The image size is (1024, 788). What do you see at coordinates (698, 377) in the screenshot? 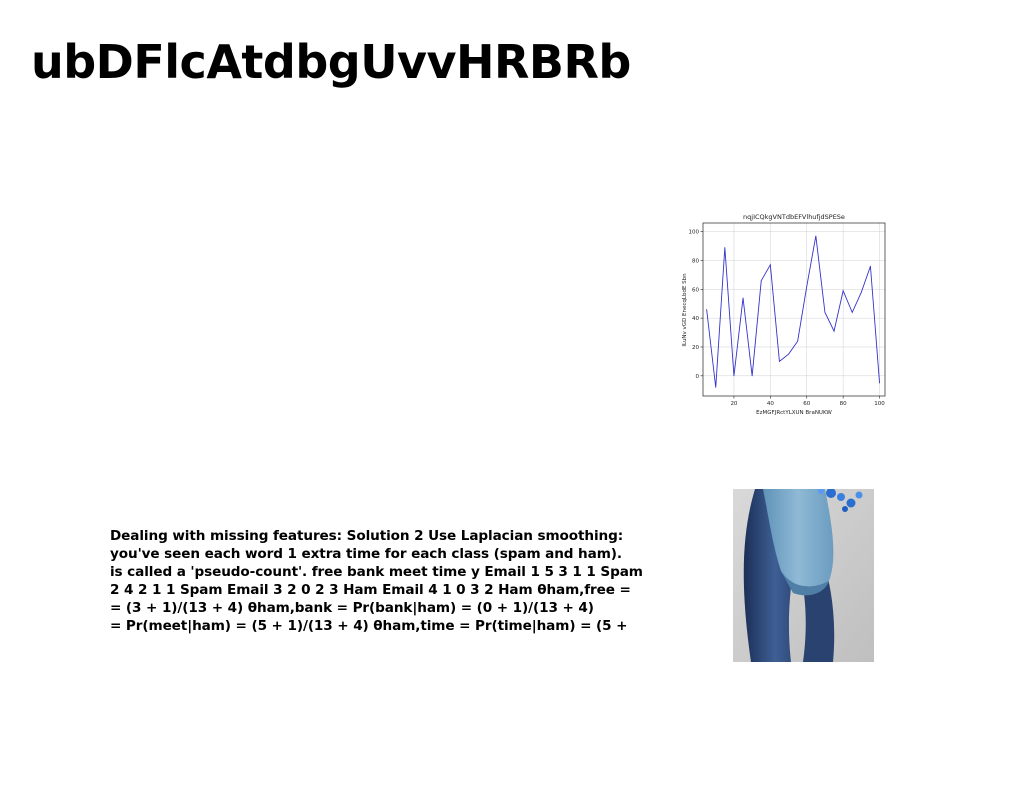
I see `chart-y-tick-label: 0` at bounding box center [698, 377].